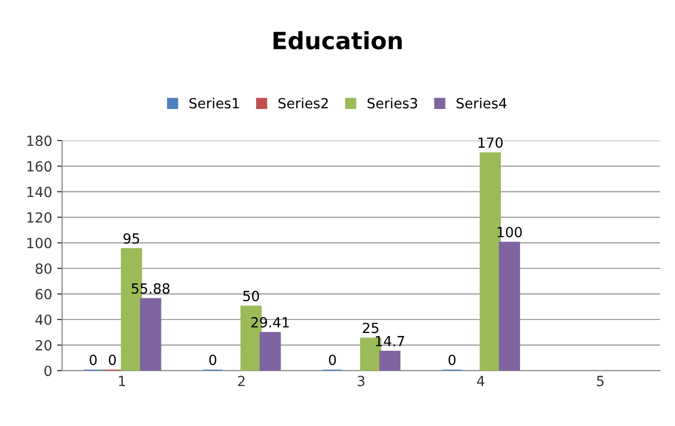  Describe the element at coordinates (39, 192) in the screenshot. I see `y-tick-label: 140` at that location.